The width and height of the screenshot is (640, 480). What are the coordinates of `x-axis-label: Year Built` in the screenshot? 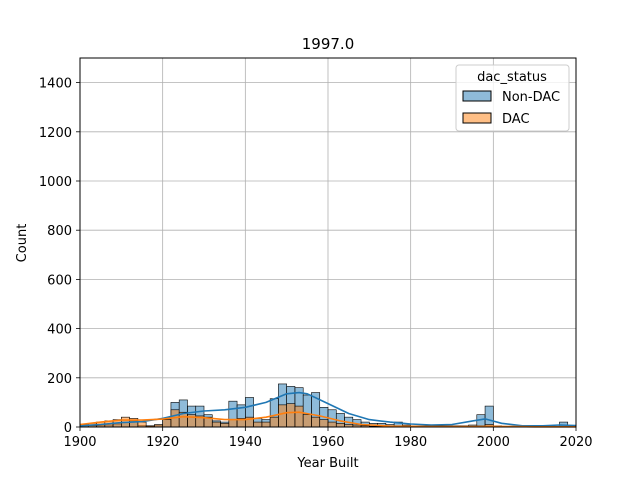 It's located at (327, 463).